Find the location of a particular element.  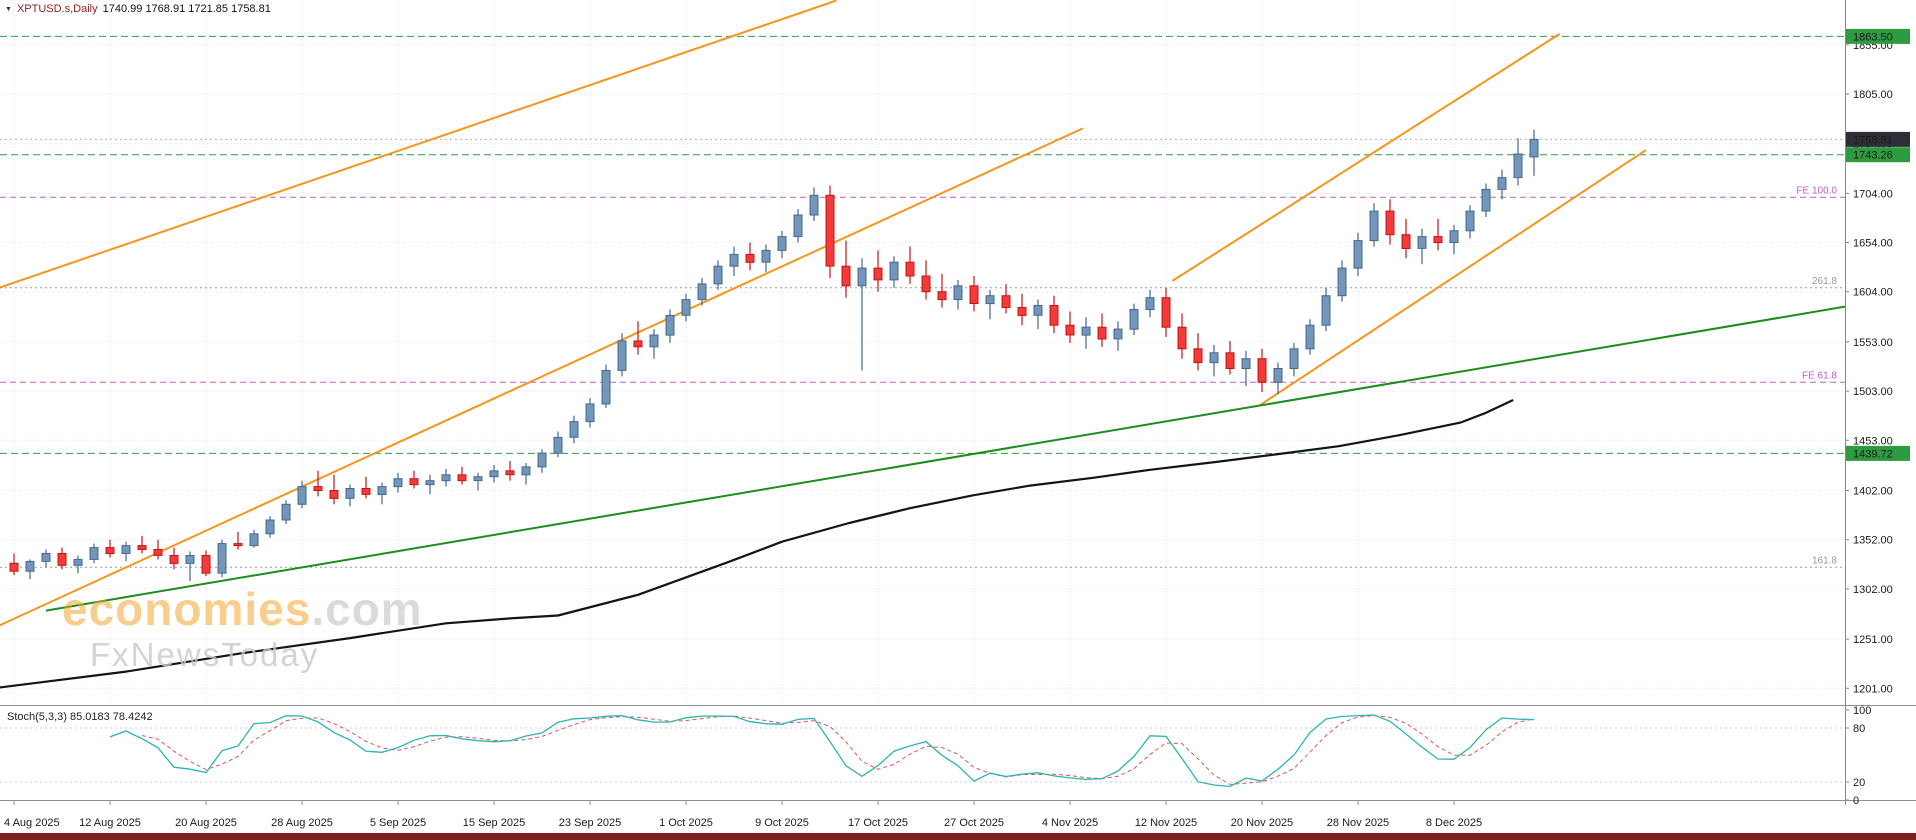

stoch-scale-label: 80 is located at coordinates (1859, 729).